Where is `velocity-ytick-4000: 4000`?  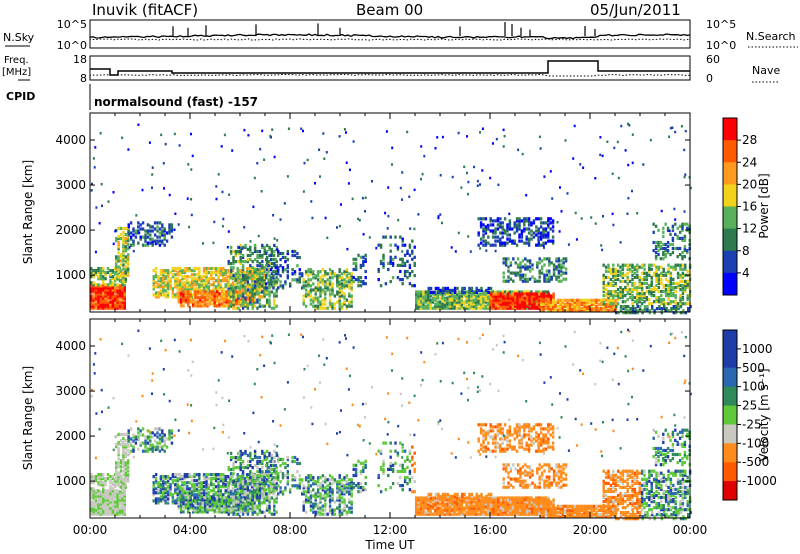
velocity-ytick-4000: 4000 is located at coordinates (70, 346).